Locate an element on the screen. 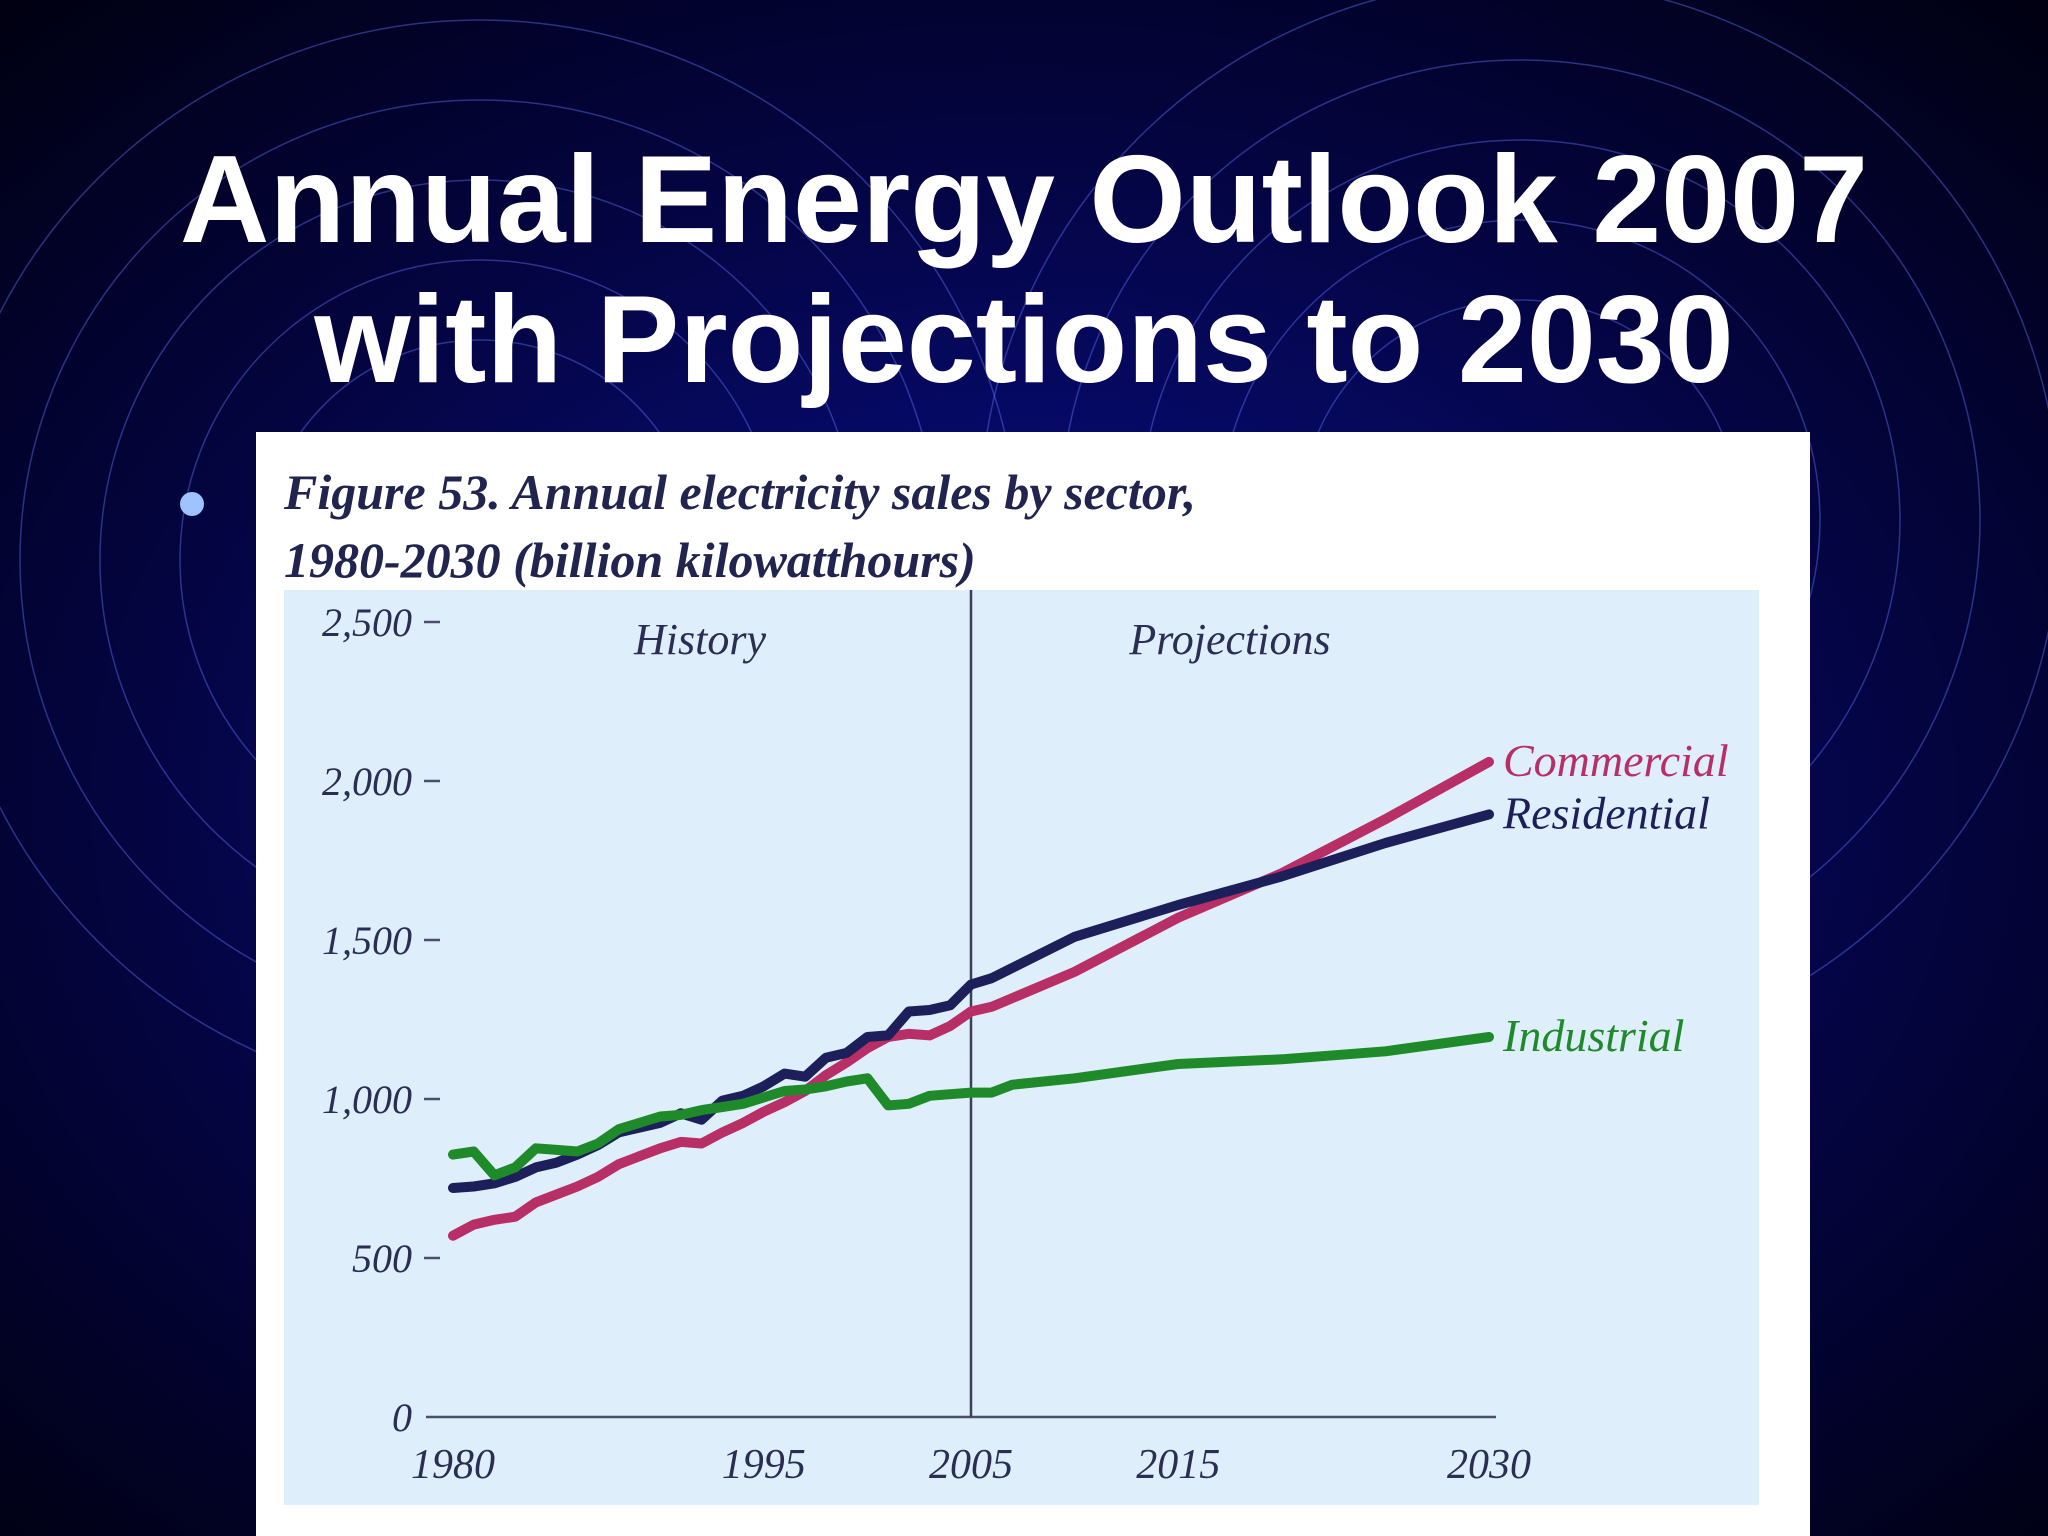  series-label-industrial: Industrial is located at coordinates (1593, 1035).